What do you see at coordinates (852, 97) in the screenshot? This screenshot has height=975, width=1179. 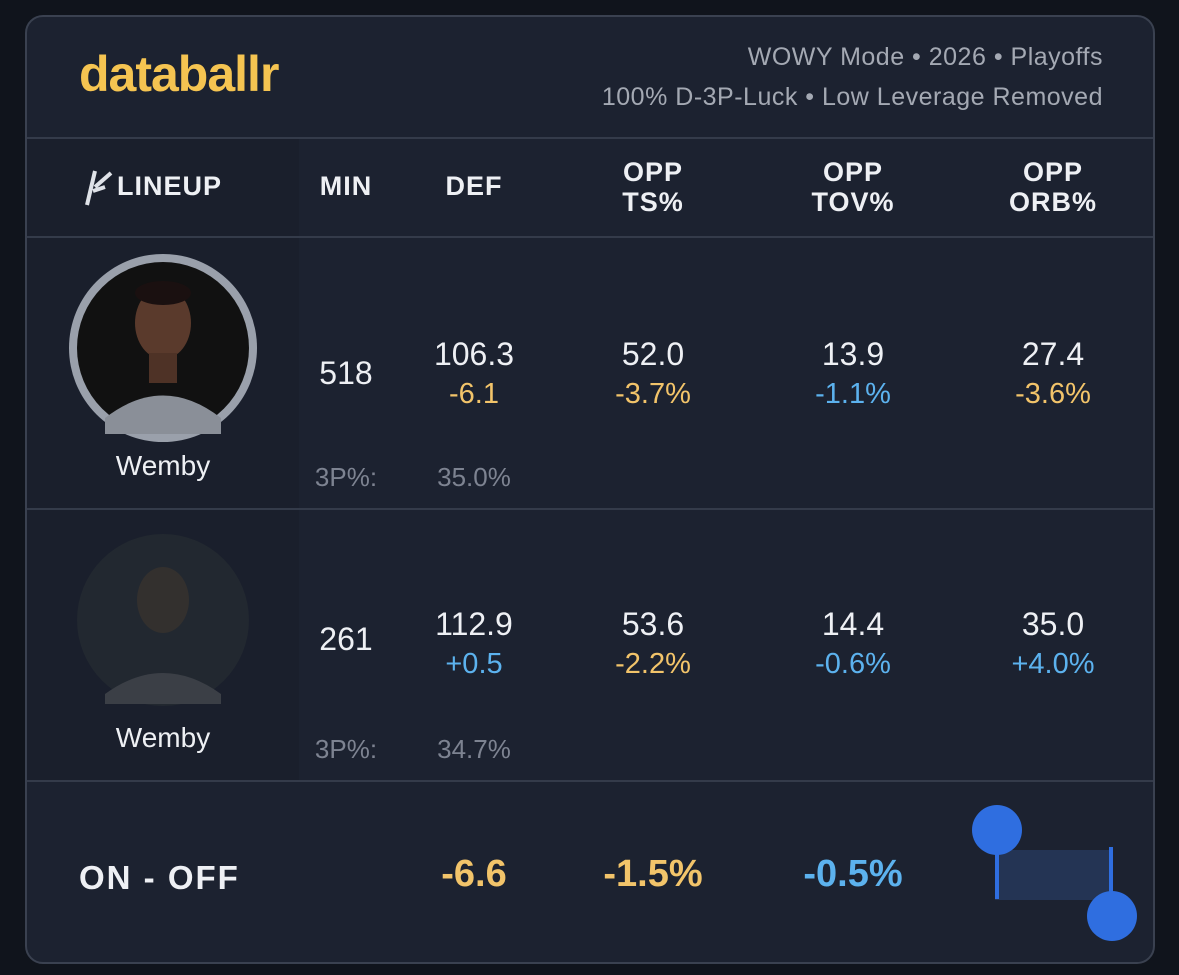 I see `mode-info: 100% D-3P-Luck • Low Leverage Removed` at bounding box center [852, 97].